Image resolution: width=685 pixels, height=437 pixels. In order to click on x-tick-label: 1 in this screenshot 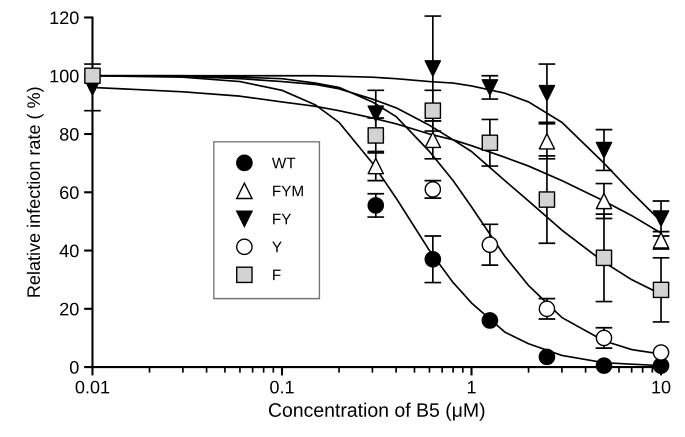, I will do `click(472, 387)`.